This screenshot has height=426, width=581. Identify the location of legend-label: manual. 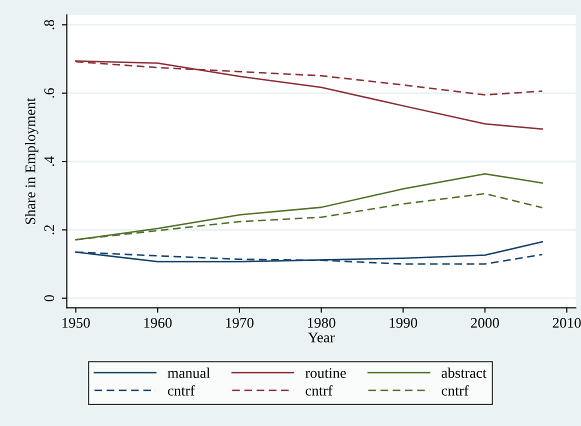
(189, 373).